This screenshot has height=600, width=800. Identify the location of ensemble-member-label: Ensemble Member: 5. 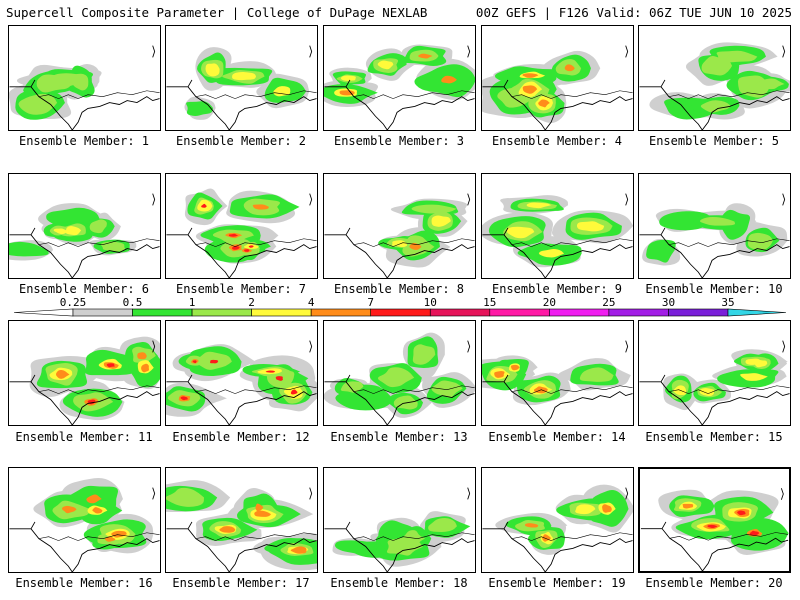
(714, 141).